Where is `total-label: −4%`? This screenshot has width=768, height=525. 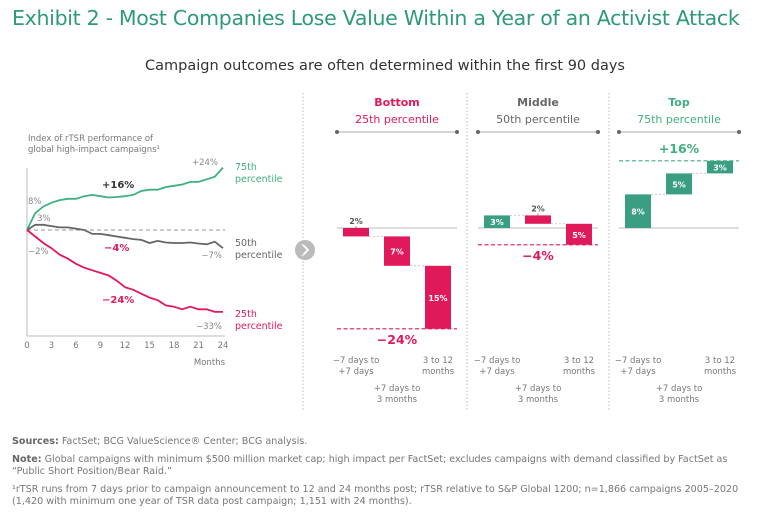 total-label: −4% is located at coordinates (538, 255).